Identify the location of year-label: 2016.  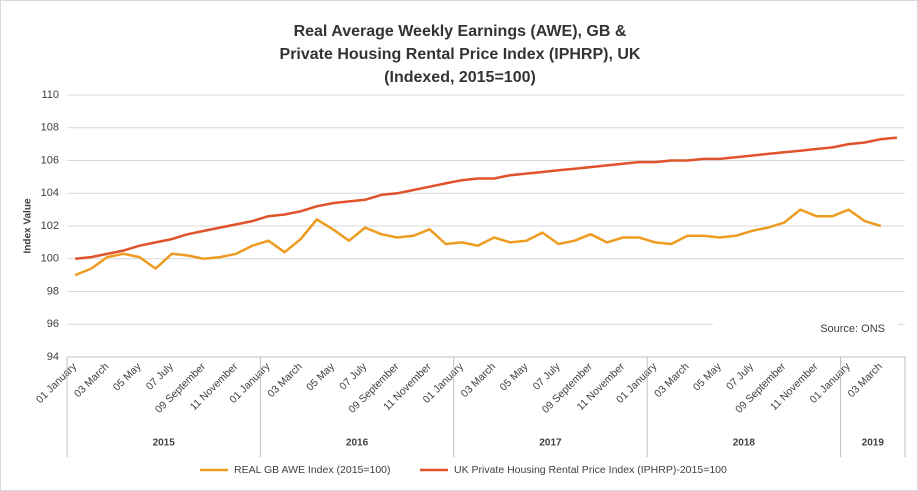
(357, 443).